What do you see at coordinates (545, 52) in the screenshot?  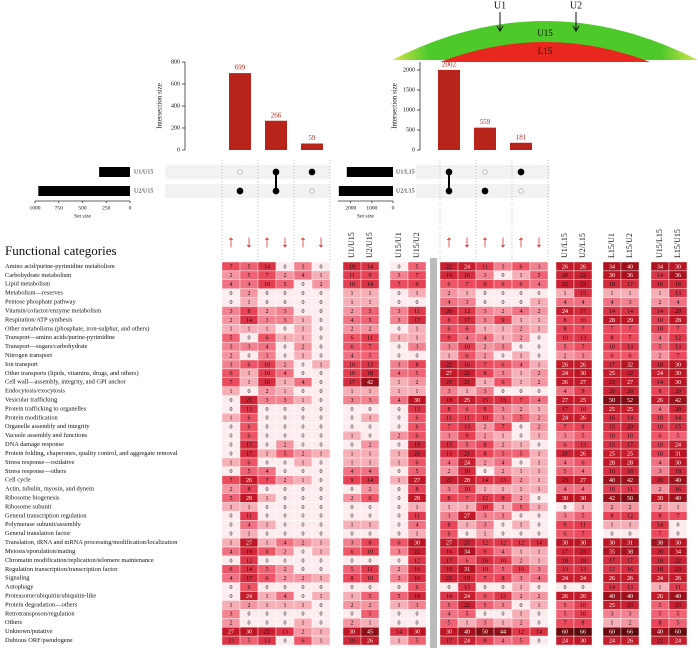 I see `leaf-inner` at bounding box center [545, 52].